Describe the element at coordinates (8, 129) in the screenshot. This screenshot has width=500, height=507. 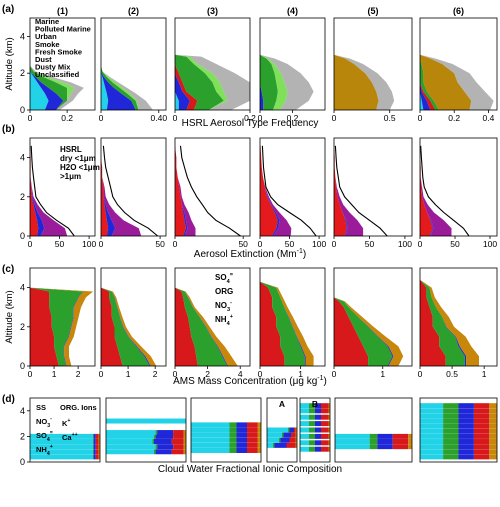
I see `row-label-b: (b)` at that location.